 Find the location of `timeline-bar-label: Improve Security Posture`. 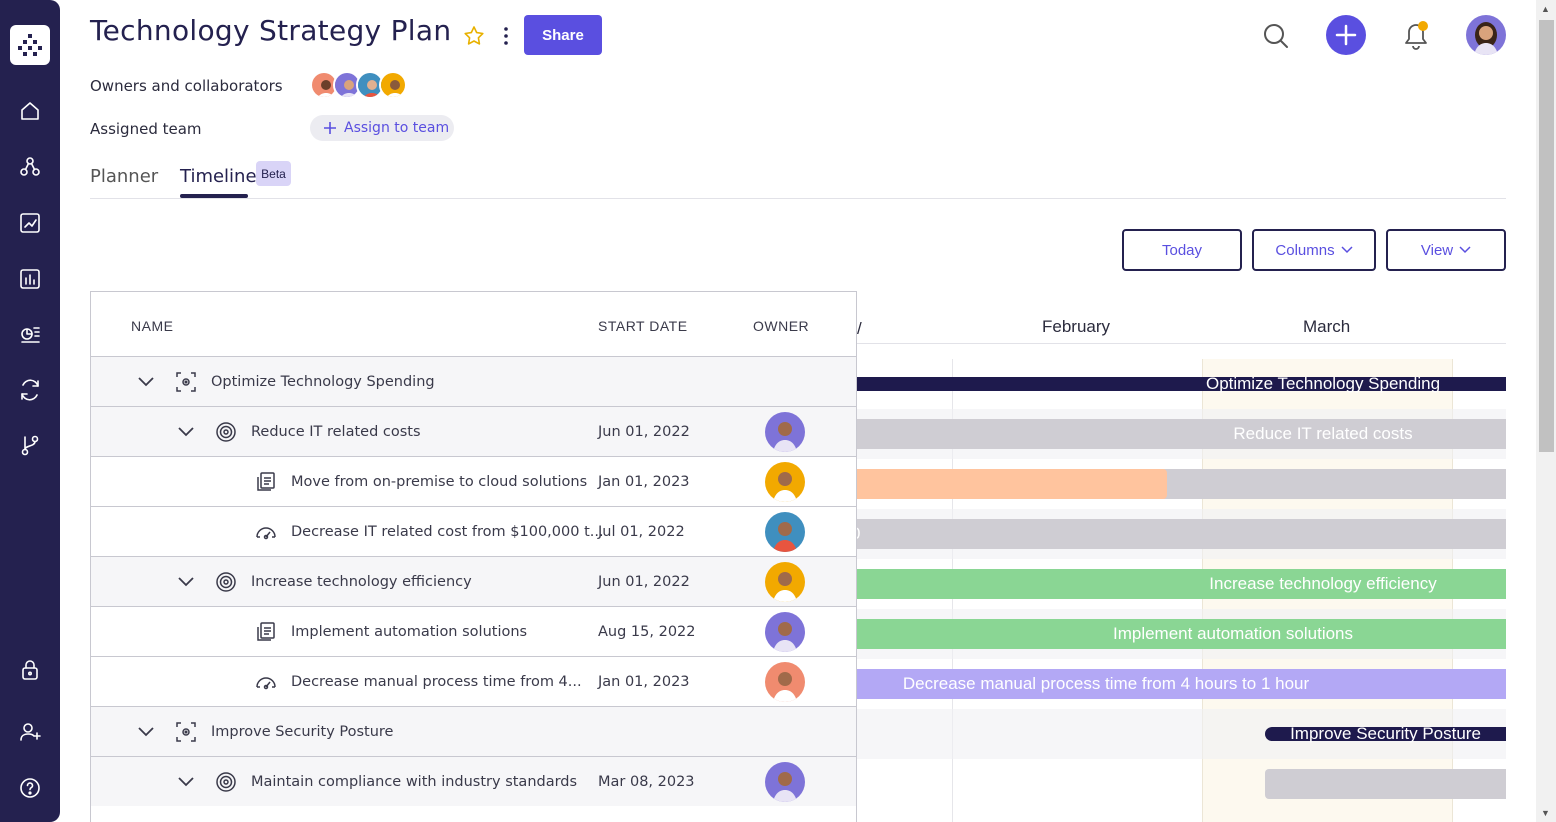

timeline-bar-label: Improve Security Posture is located at coordinates (1385, 733).